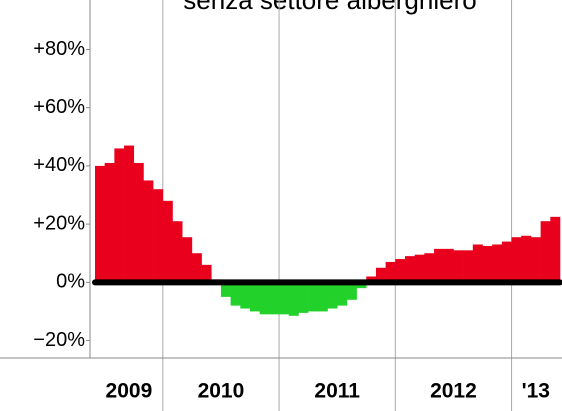 The height and width of the screenshot is (411, 562). Describe the element at coordinates (59, 107) in the screenshot. I see `y-tick-label: +60%` at that location.